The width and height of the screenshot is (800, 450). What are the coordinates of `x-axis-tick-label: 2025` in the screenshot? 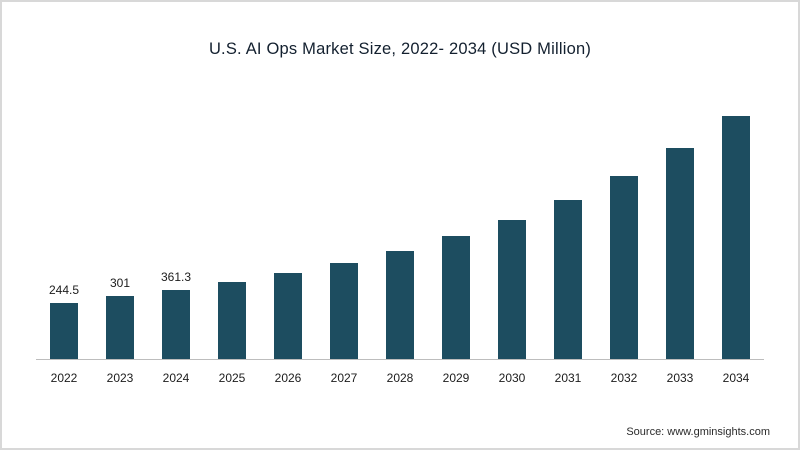 It's located at (232, 378).